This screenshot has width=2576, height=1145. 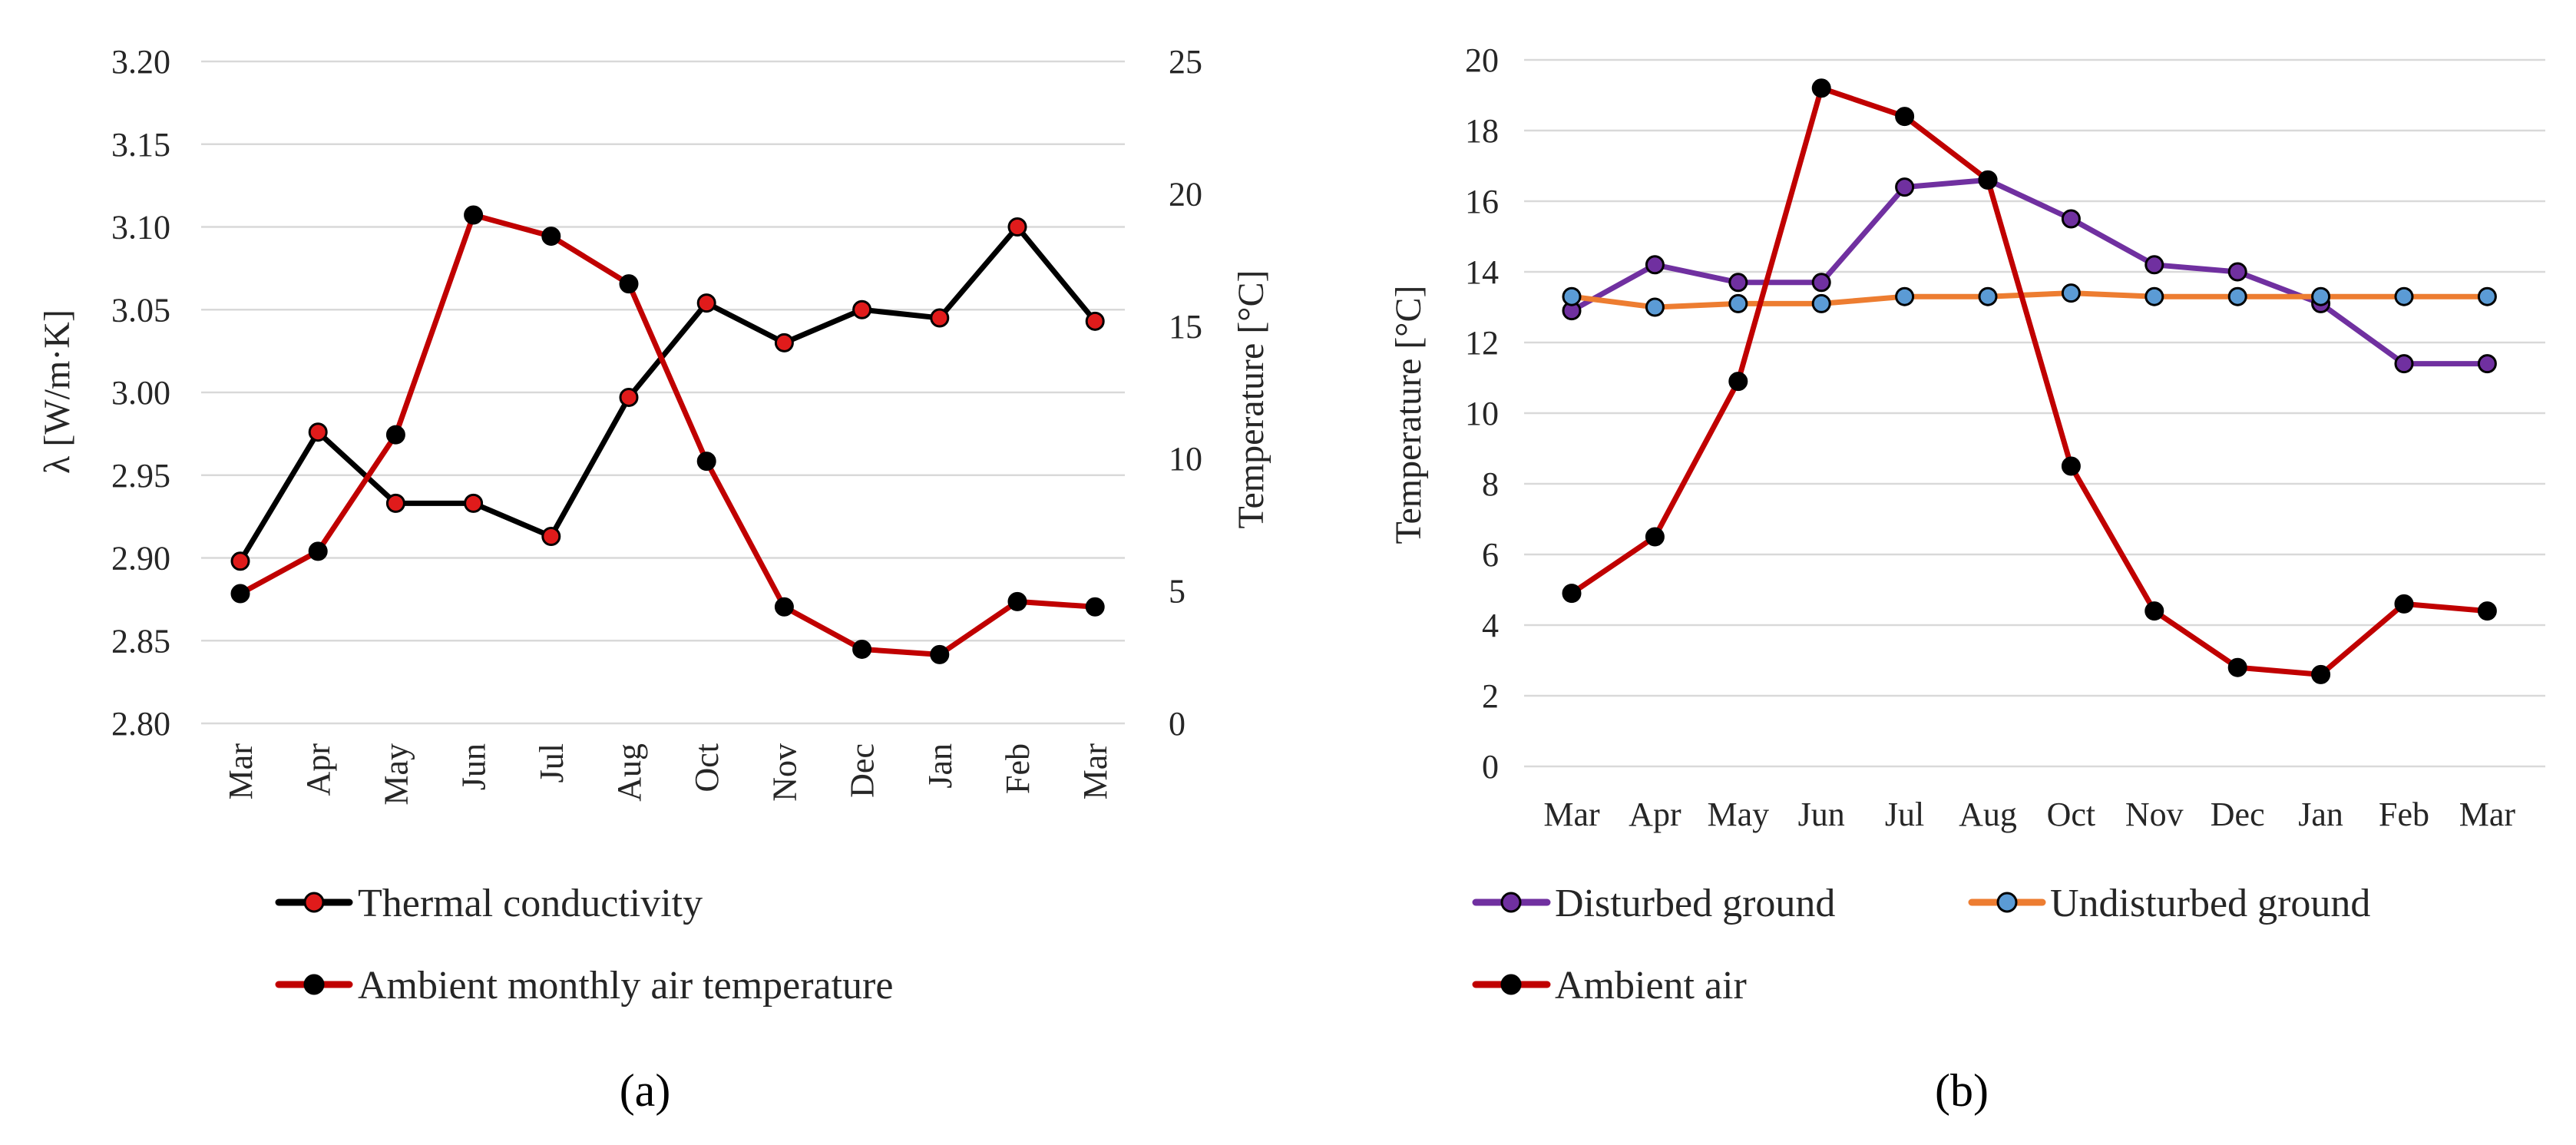 What do you see at coordinates (1185, 459) in the screenshot?
I see `right-tick-label: 10` at bounding box center [1185, 459].